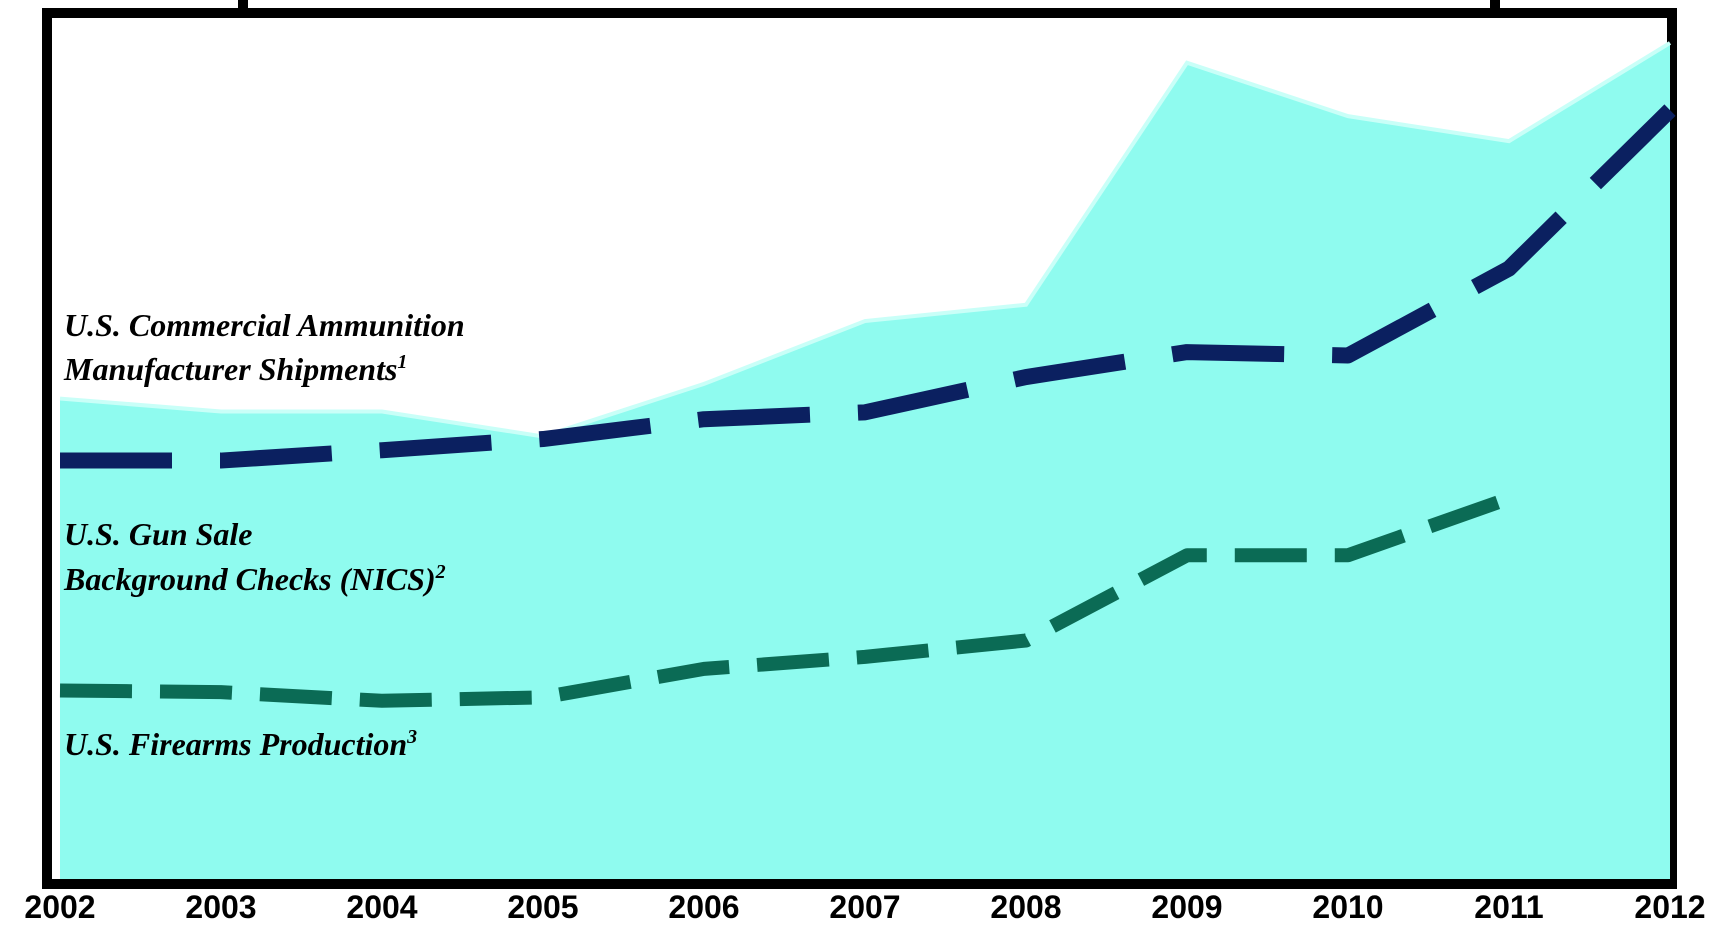 The height and width of the screenshot is (931, 1713). I want to click on x-tick-label-2008: 2008, so click(1025, 907).